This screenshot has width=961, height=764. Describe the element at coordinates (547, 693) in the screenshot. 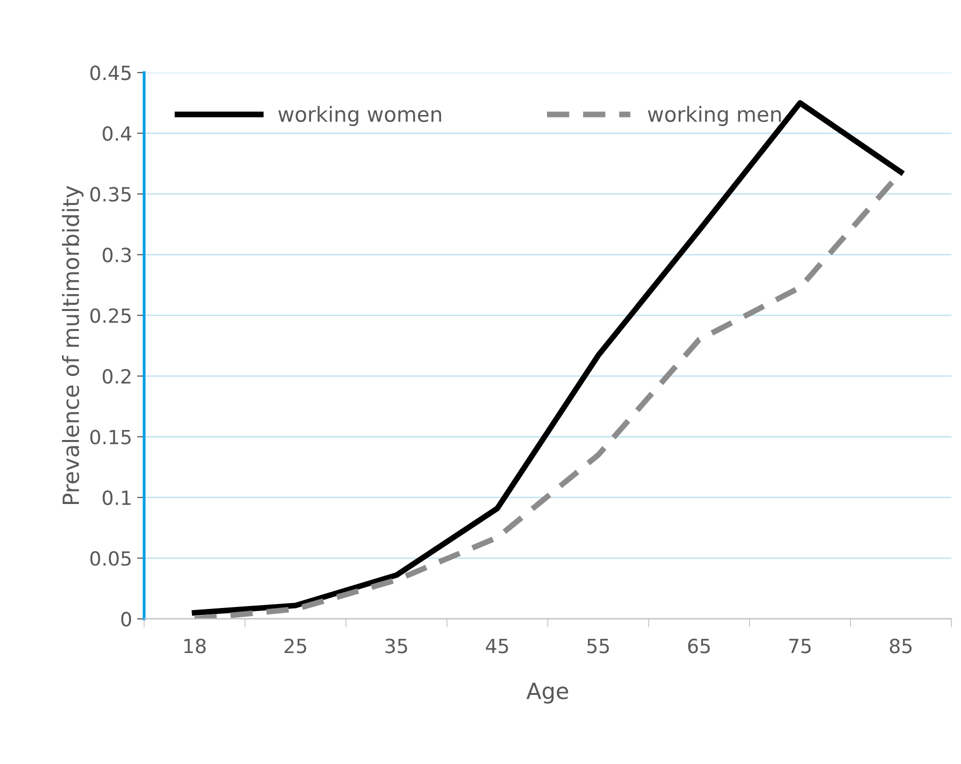

I see `x-axis-title: Age` at that location.